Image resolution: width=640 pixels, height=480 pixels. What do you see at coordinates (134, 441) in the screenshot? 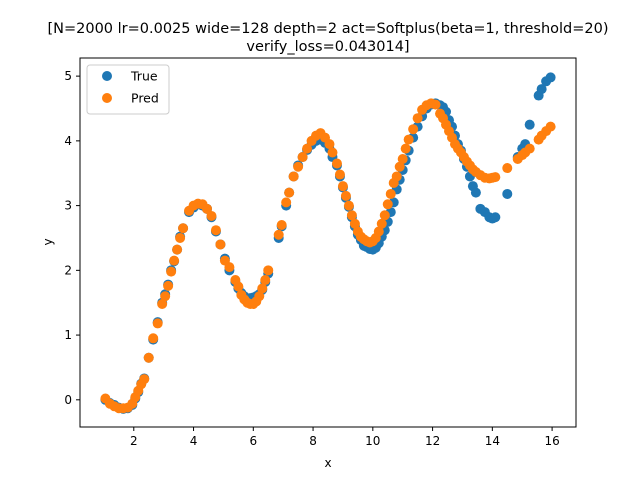
I see `x-tick-label: 2` at bounding box center [134, 441].